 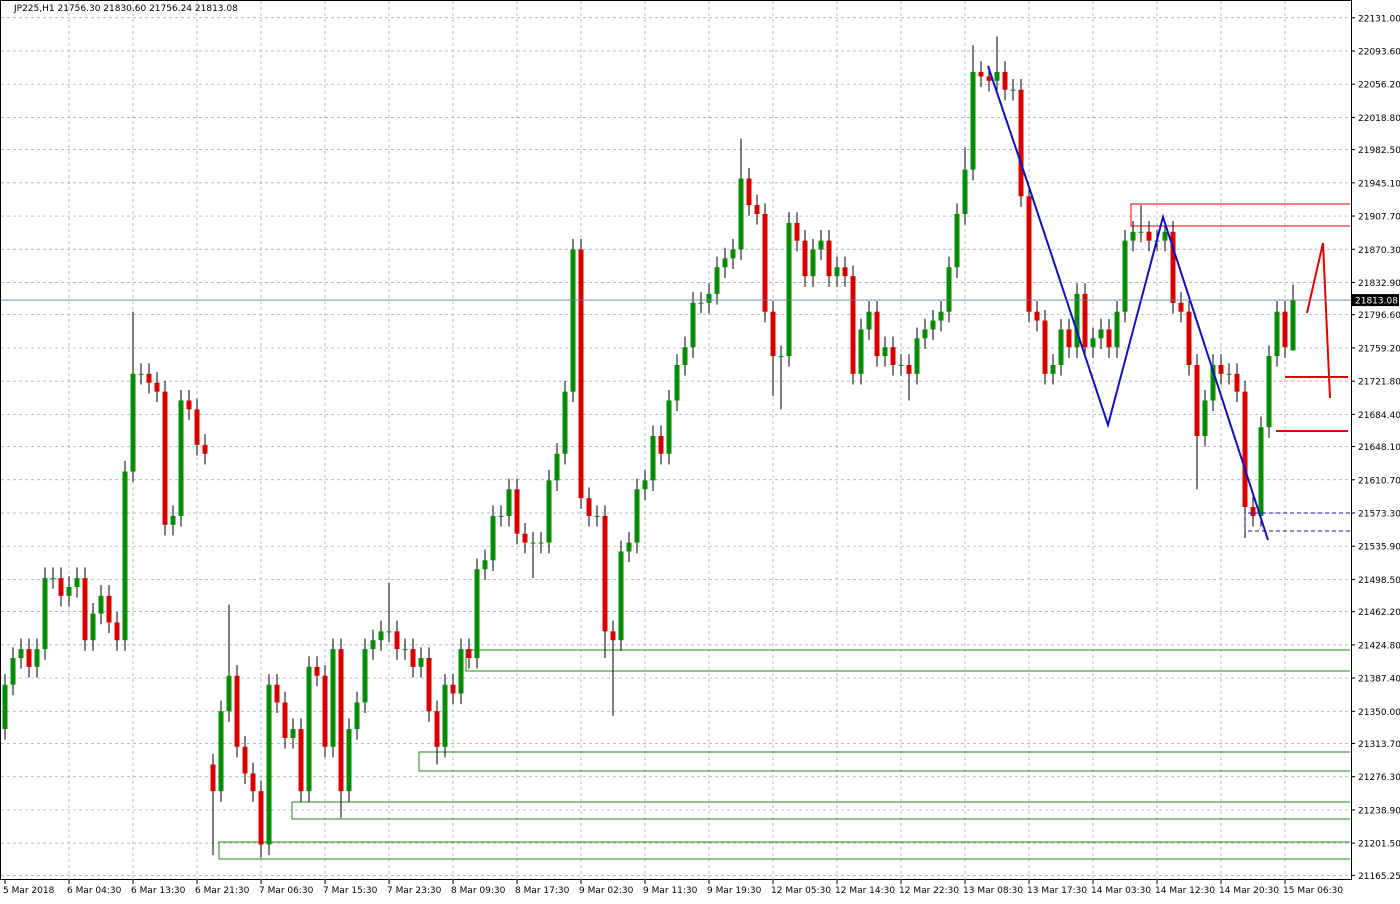 What do you see at coordinates (993, 891) in the screenshot?
I see `x-tick-label: 13 Mar 08:30` at bounding box center [993, 891].